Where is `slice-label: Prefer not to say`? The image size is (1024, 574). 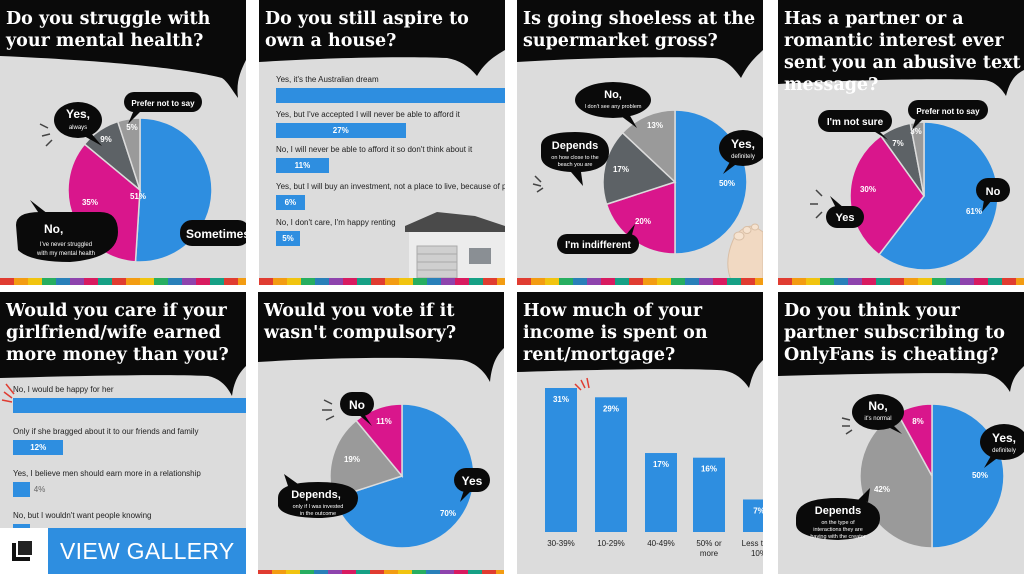 slice-label: Prefer not to say is located at coordinates (163, 103).